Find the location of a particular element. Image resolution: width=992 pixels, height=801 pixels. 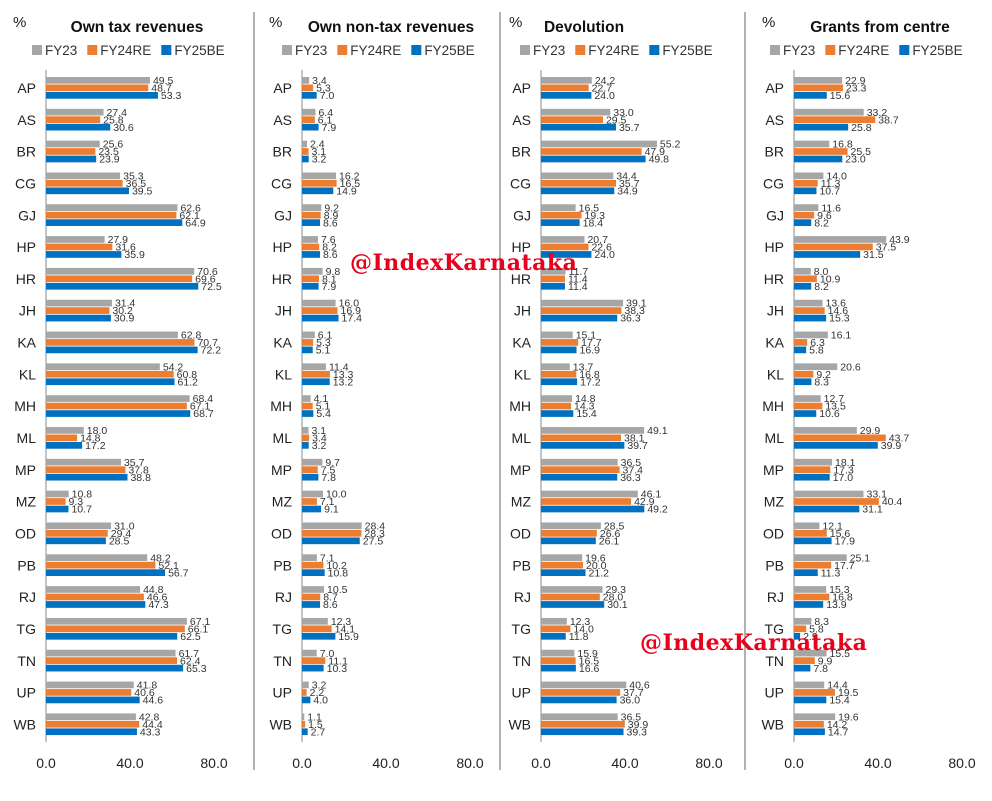

data-label: 13.3 is located at coordinates (343, 375).